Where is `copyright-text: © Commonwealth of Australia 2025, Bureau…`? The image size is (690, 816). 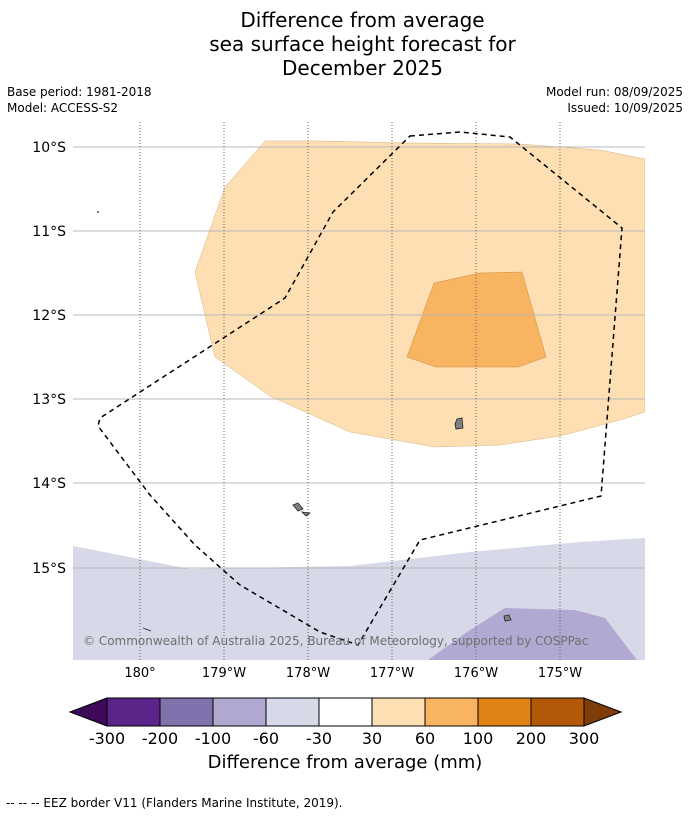
copyright-text: © Commonwealth of Australia 2025, Bureau… is located at coordinates (335, 641).